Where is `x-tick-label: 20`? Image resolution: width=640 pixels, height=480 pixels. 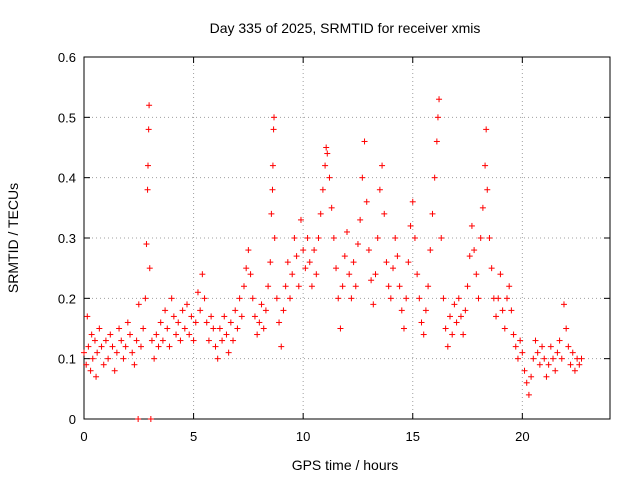
x-tick-label: 20 is located at coordinates (522, 436).